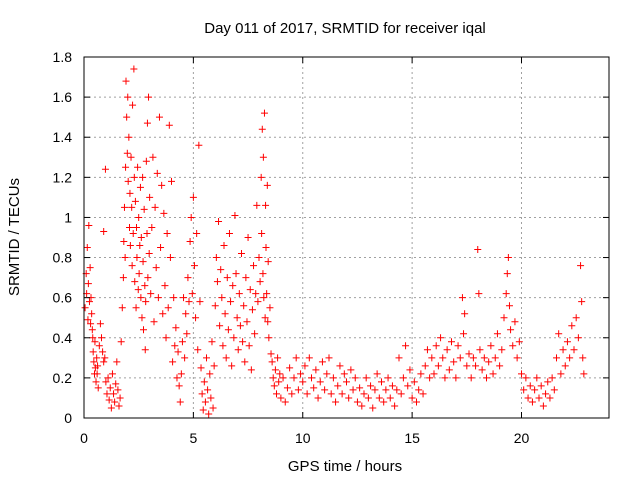 The image size is (640, 480). I want to click on x-tick-label: 15, so click(412, 438).